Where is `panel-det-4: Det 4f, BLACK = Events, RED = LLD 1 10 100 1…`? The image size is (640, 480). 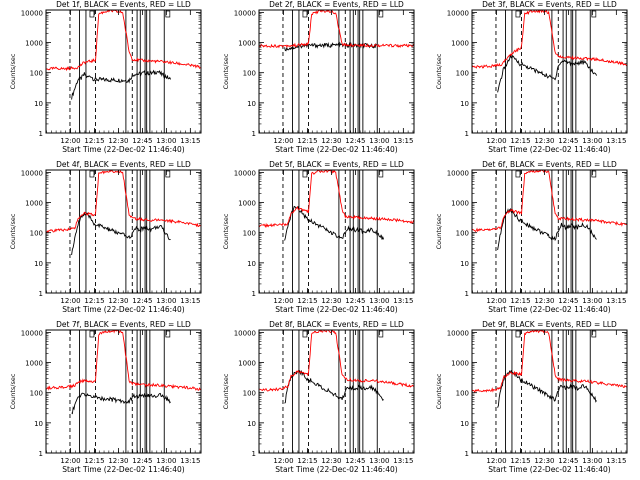 panel-det-4: Det 4f, BLACK = Events, RED = LLD 1 10 100 1… is located at coordinates (105, 237).